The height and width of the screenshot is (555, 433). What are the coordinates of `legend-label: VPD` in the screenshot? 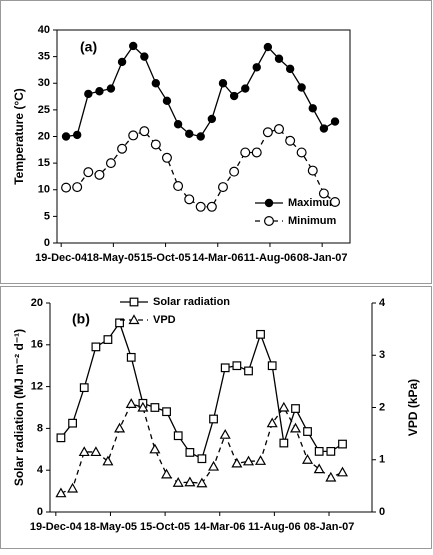 It's located at (164, 320).